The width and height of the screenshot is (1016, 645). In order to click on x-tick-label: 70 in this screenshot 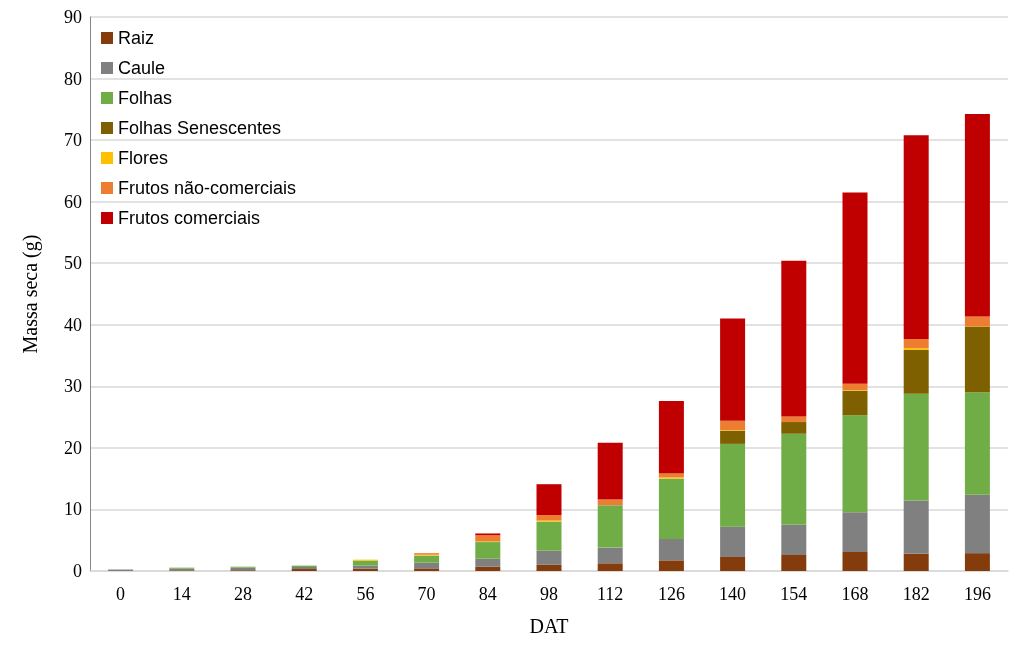, I will do `click(426, 594)`.